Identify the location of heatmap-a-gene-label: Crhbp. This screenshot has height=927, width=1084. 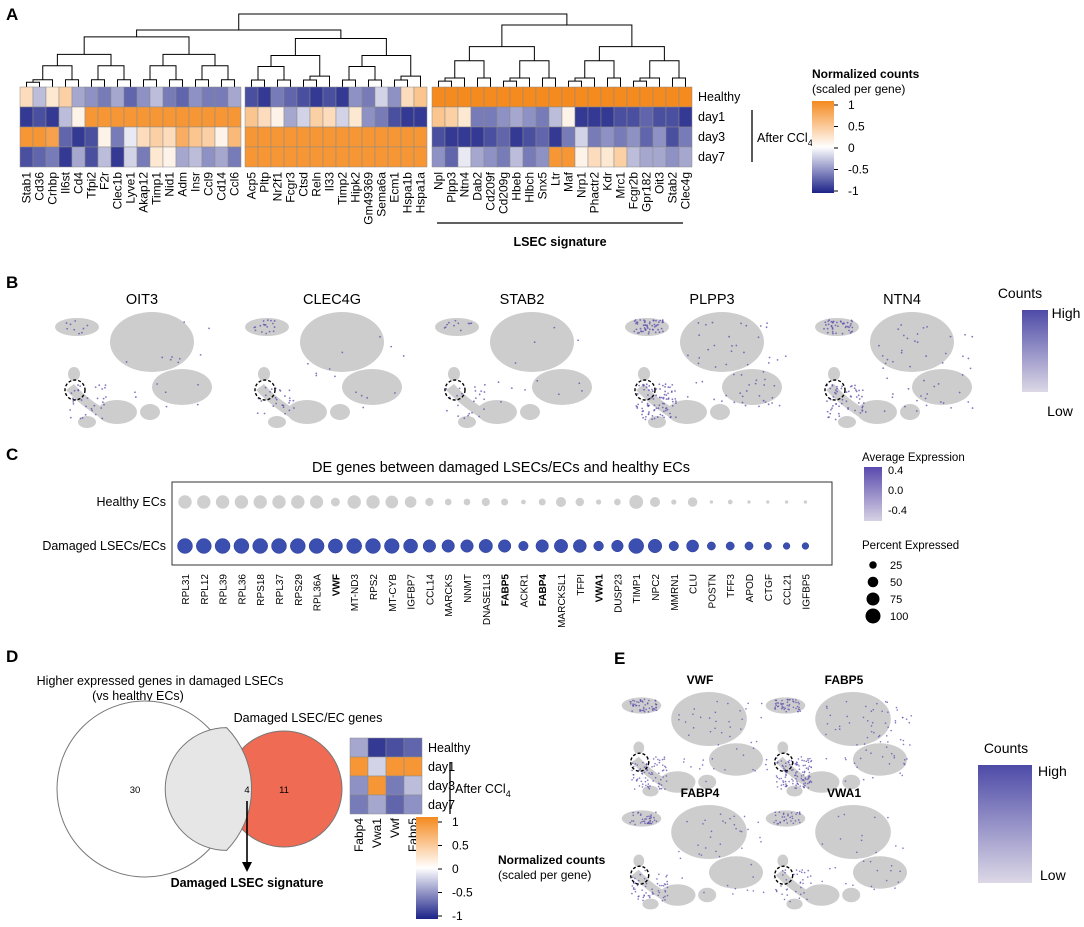
(53, 188).